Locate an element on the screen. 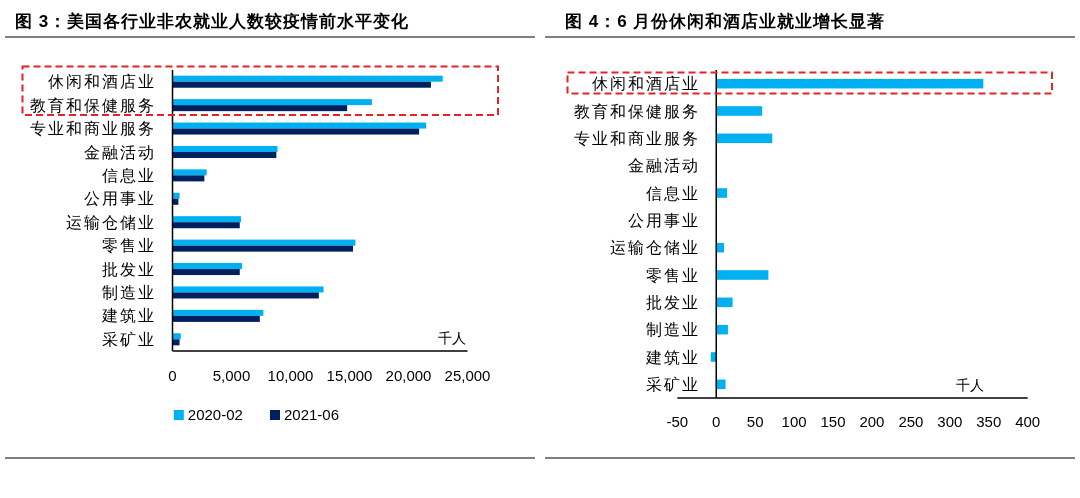 The width and height of the screenshot is (1080, 498). x-tick-label: 20,000 is located at coordinates (408, 376).